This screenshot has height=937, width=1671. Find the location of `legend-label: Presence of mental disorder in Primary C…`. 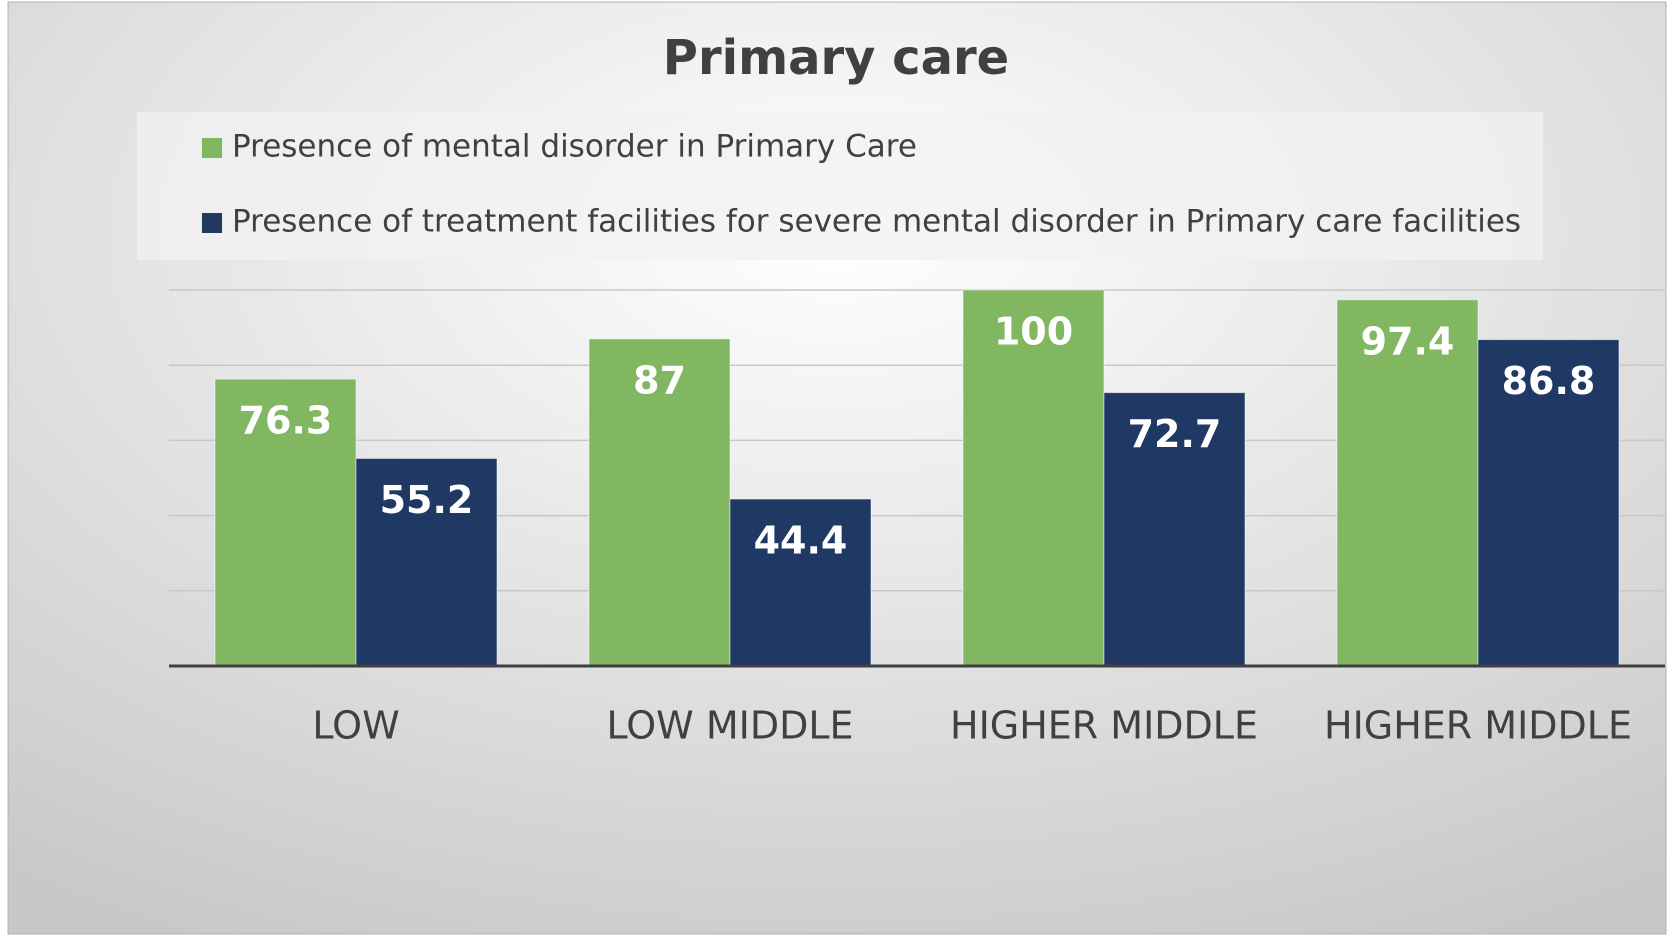

legend-label: Presence of mental disorder in Primary C… is located at coordinates (574, 147).